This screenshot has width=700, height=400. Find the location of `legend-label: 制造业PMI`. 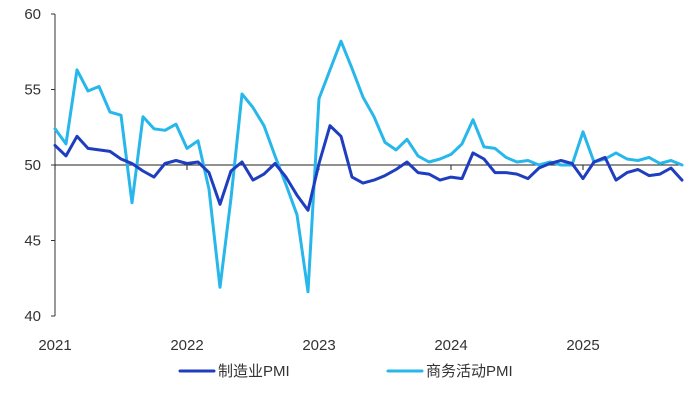

legend-label: 制造业PMI is located at coordinates (254, 371).